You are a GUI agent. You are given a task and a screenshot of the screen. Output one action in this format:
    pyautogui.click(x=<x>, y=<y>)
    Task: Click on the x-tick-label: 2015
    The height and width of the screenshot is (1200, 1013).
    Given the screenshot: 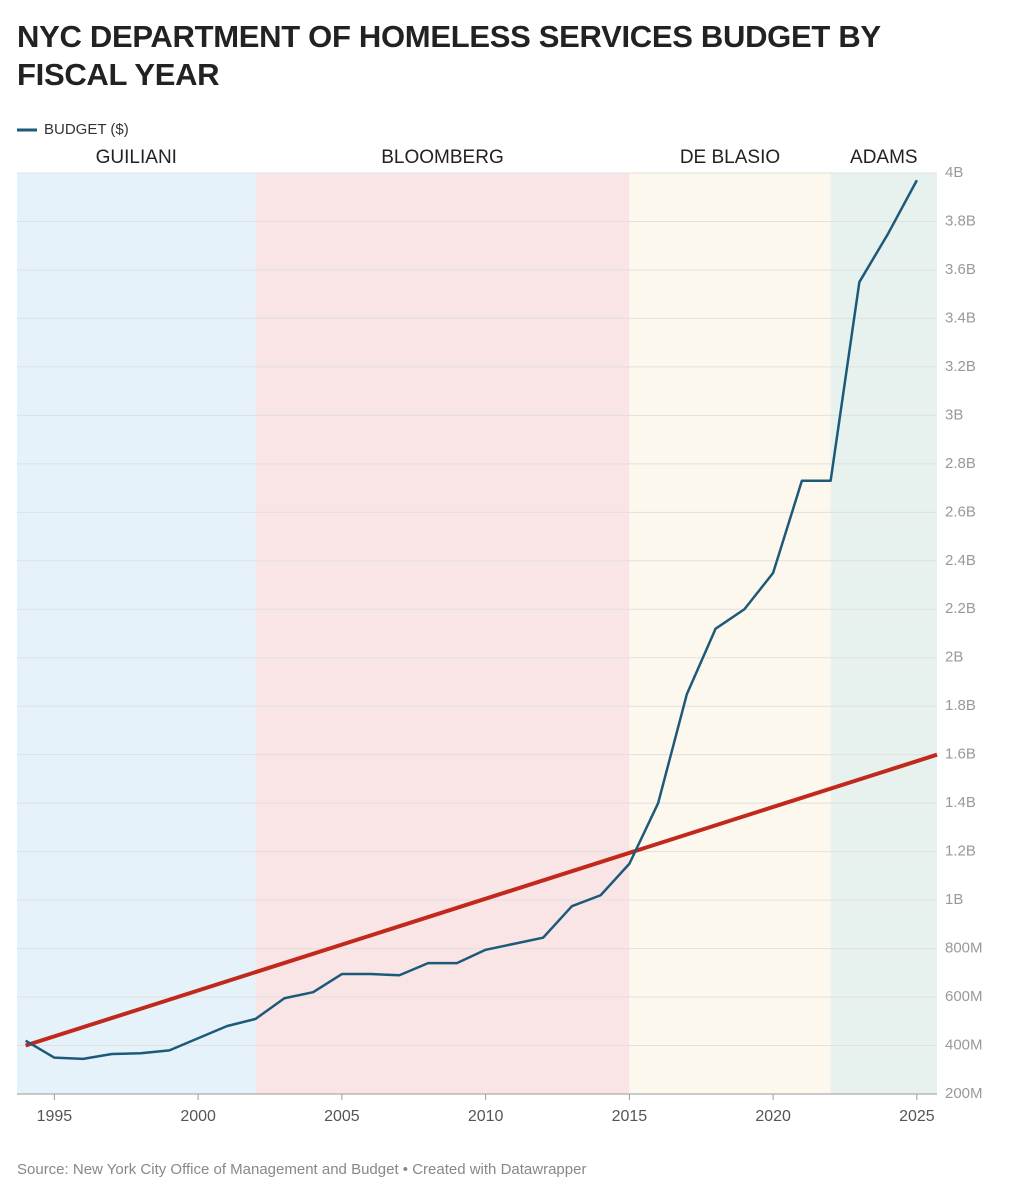 What is the action you would take?
    pyautogui.click(x=630, y=1116)
    